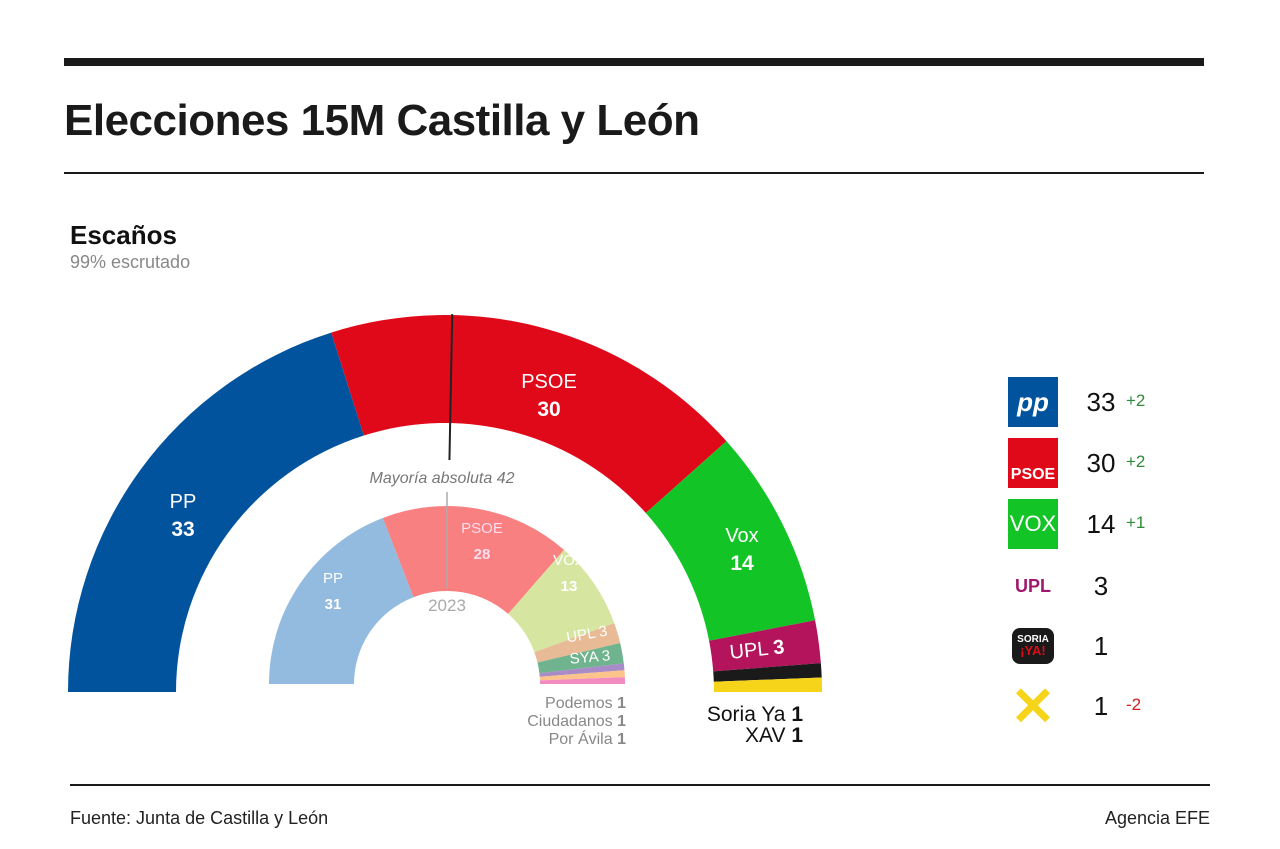  What do you see at coordinates (1033, 524) in the screenshot?
I see `vox-logo: VOX` at bounding box center [1033, 524].